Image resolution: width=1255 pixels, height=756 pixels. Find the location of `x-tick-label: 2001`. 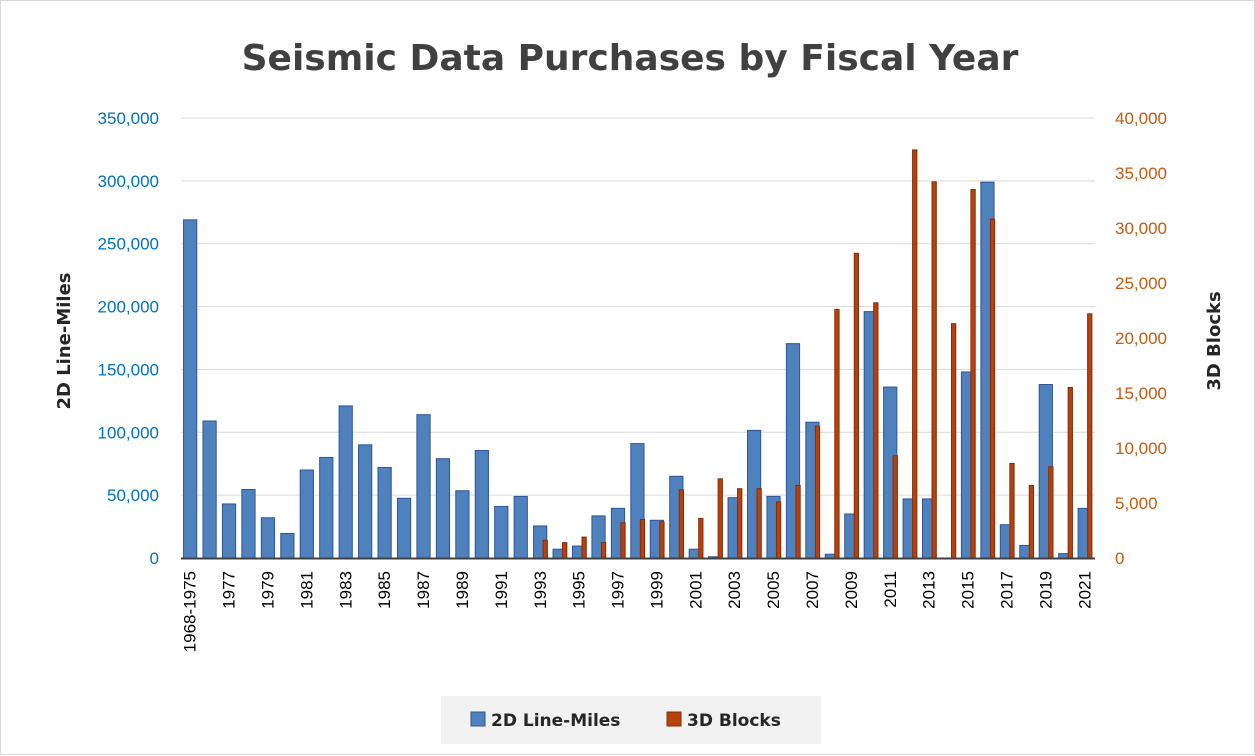

x-tick-label: 2001 is located at coordinates (695, 590).